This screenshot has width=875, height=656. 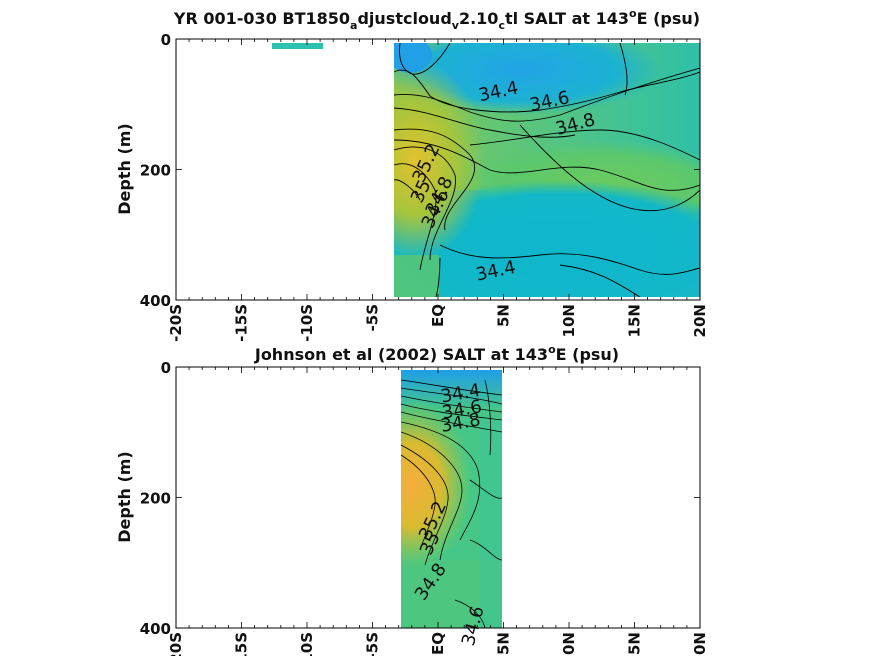 I want to click on title-part: djustcloud, so click(x=404, y=18).